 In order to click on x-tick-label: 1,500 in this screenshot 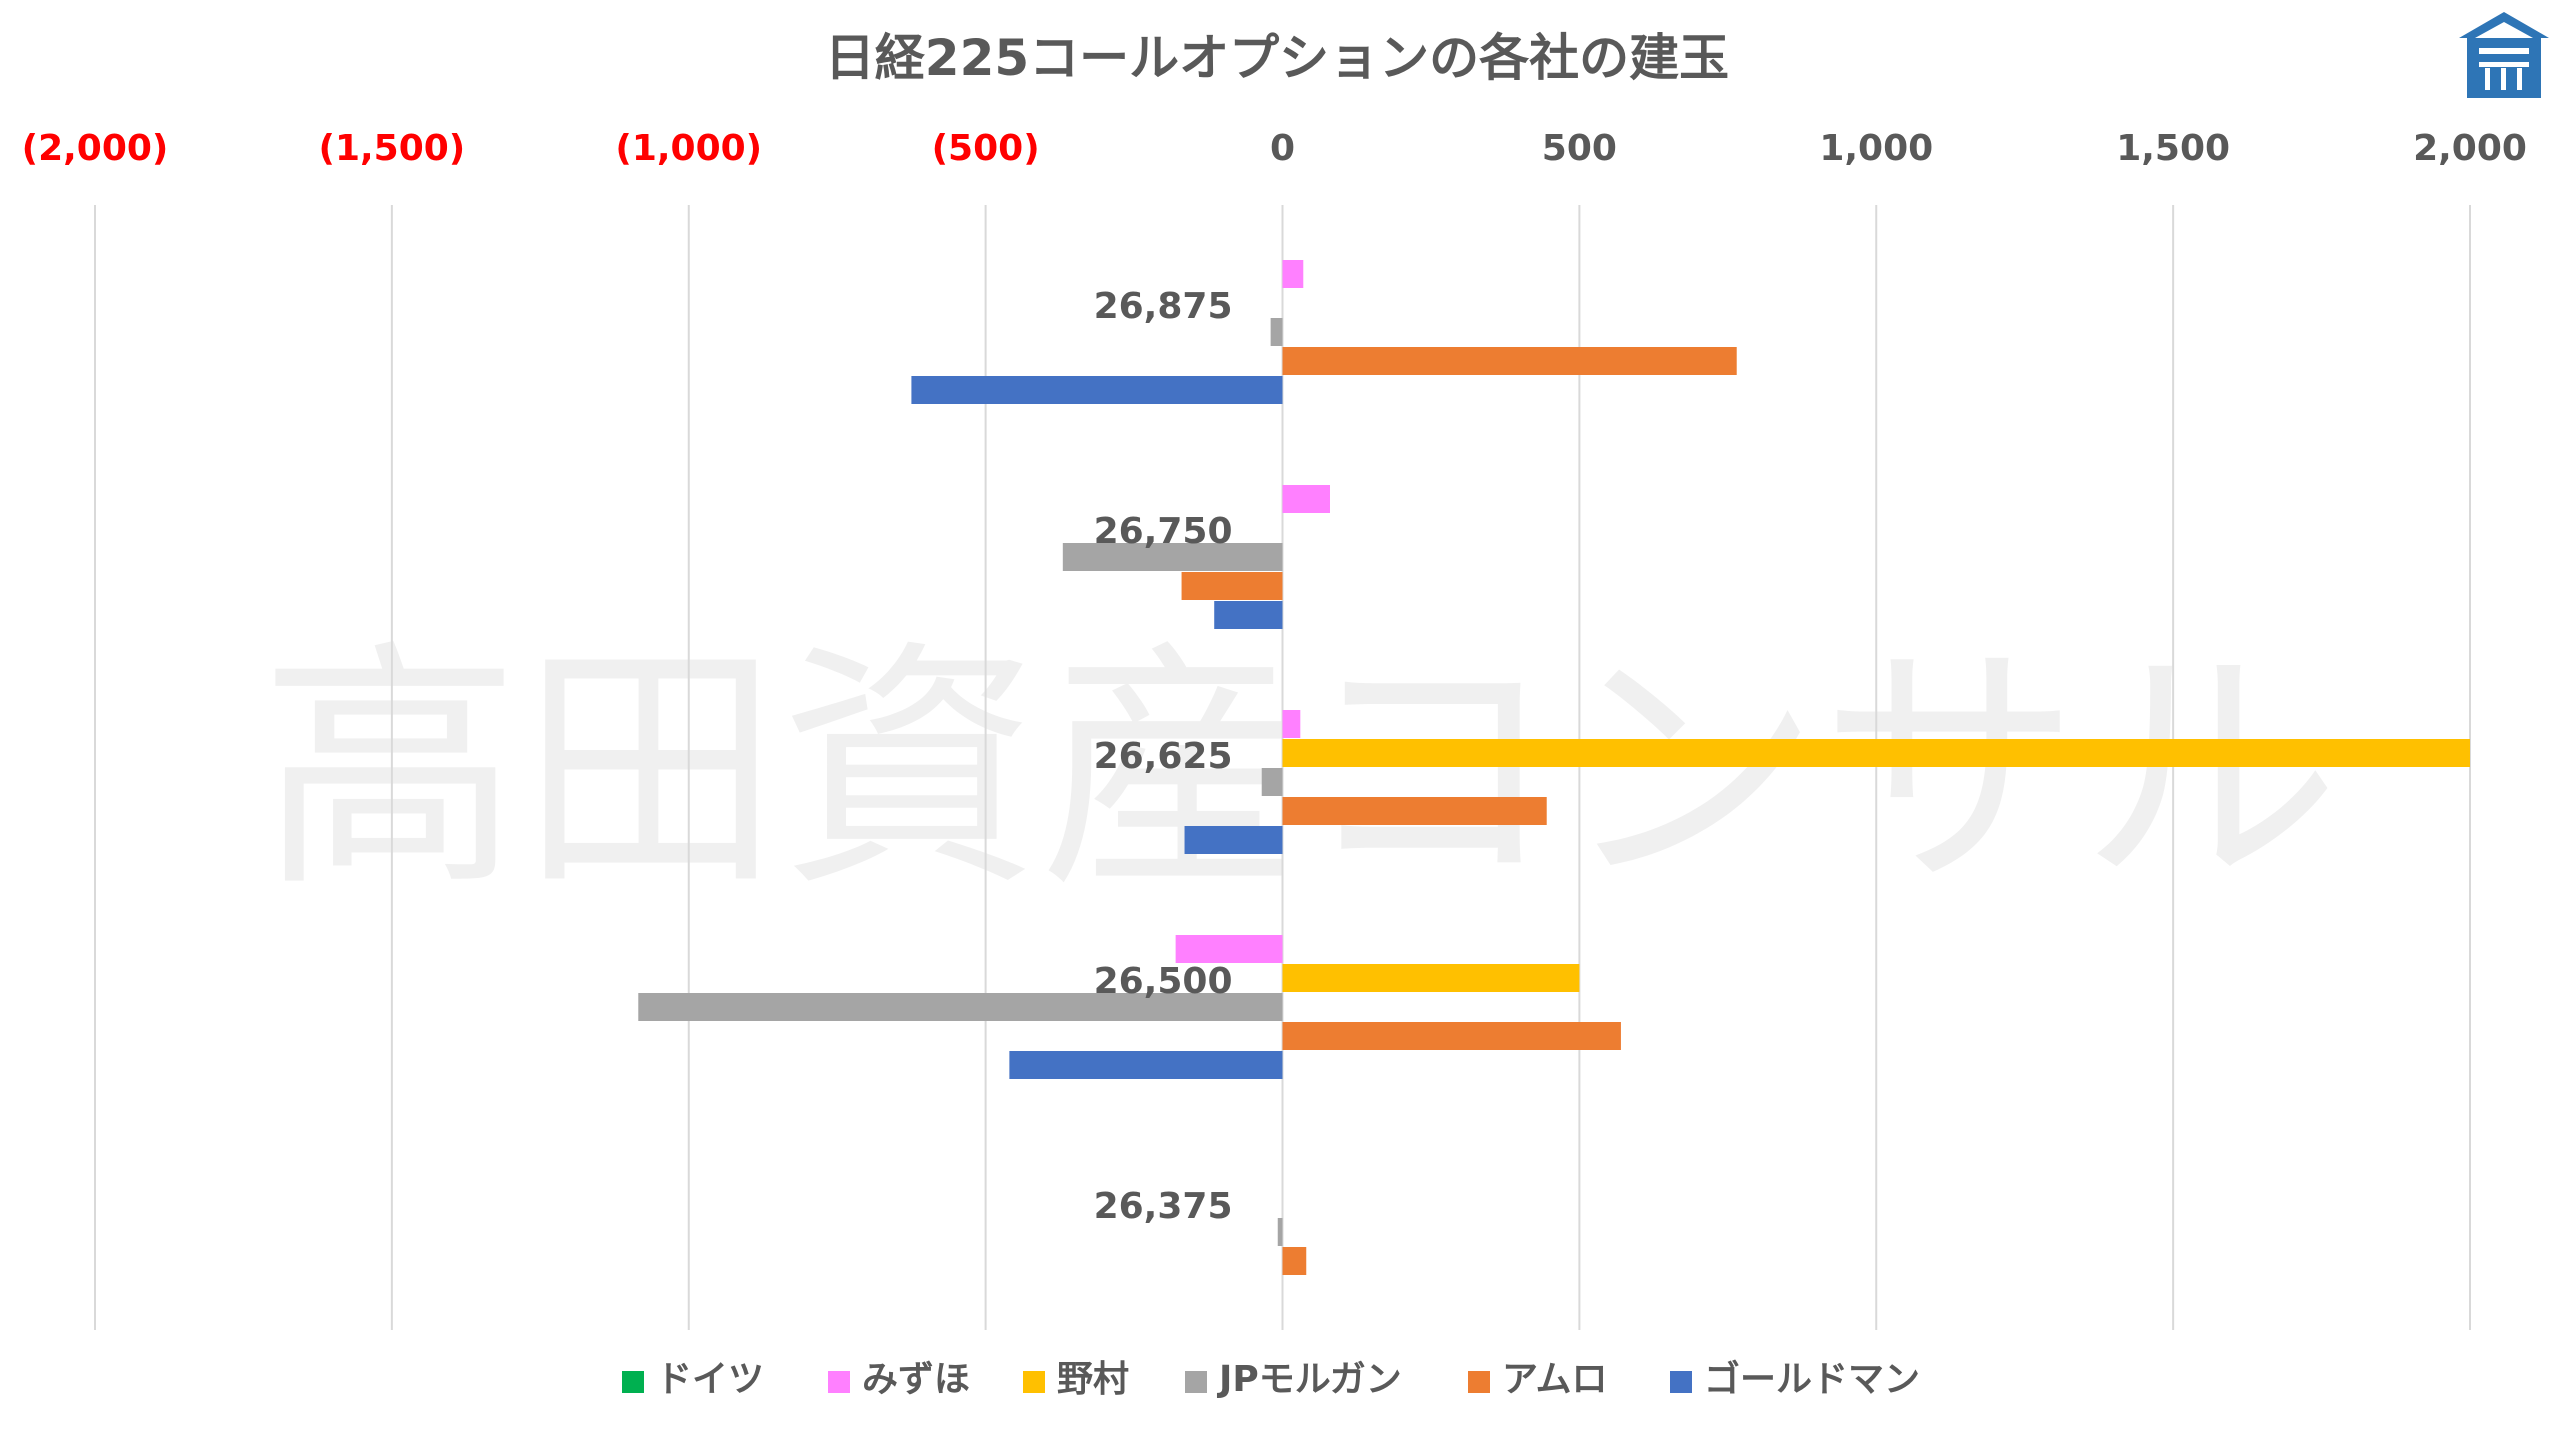, I will do `click(2173, 148)`.